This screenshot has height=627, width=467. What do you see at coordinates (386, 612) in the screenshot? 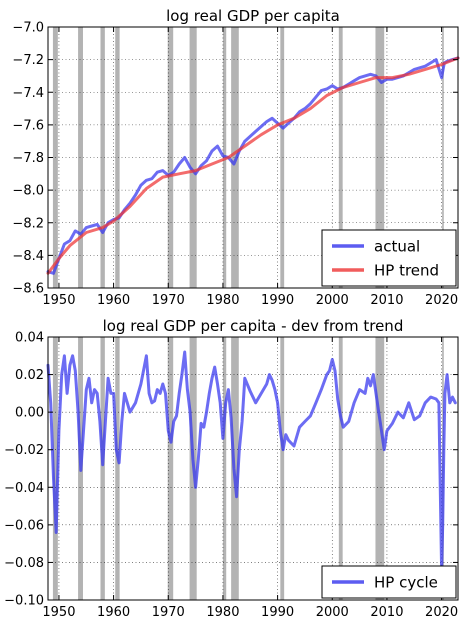
I see `bottom-x-tick-label: 2010` at bounding box center [386, 612].